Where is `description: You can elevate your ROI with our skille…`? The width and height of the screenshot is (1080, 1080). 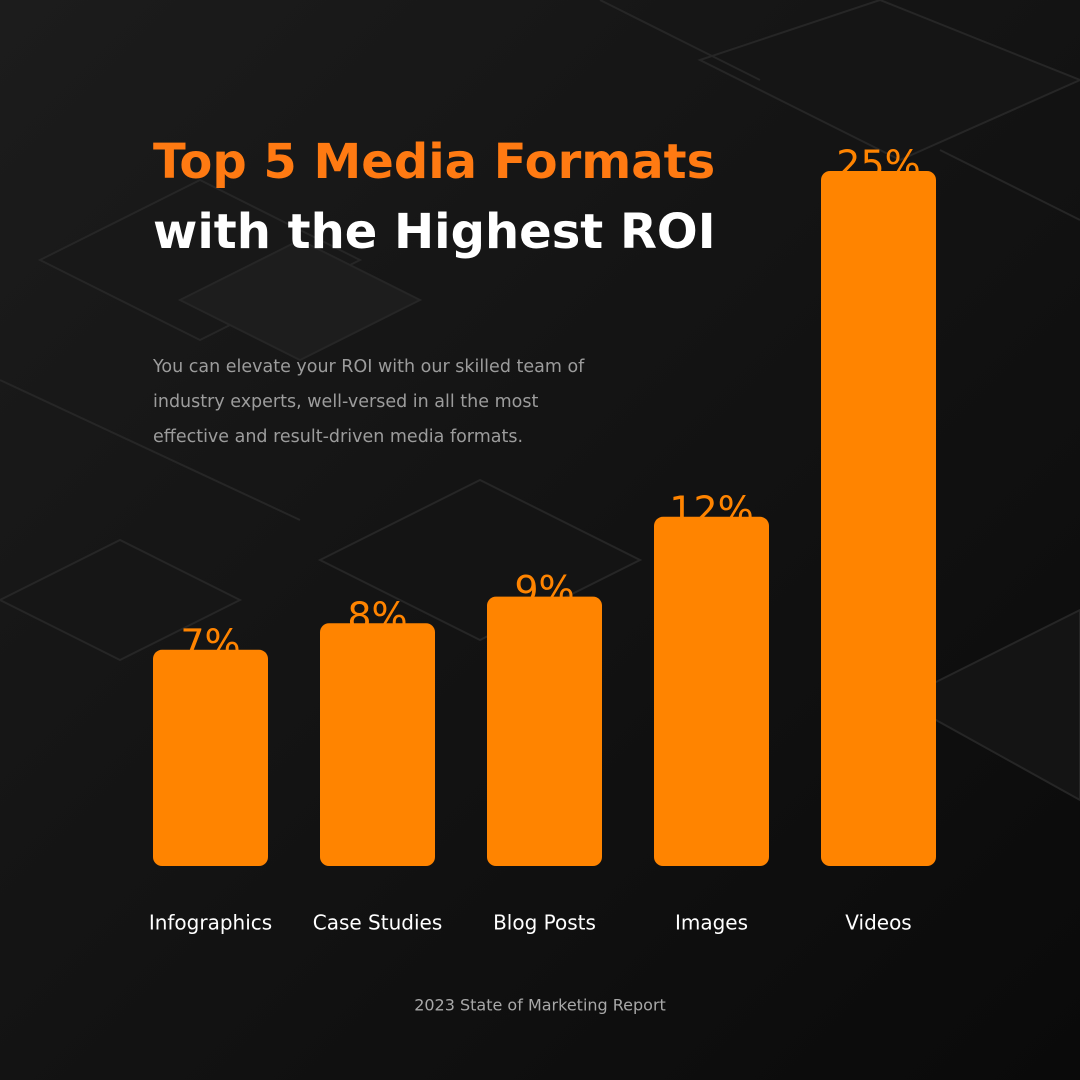
description: You can elevate your ROI with our skille… is located at coordinates (369, 402).